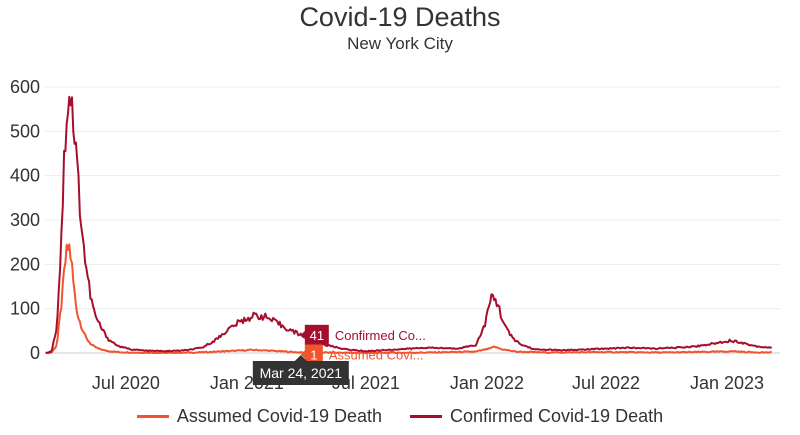  I want to click on tooltip-value-box-confirmed, so click(316, 334).